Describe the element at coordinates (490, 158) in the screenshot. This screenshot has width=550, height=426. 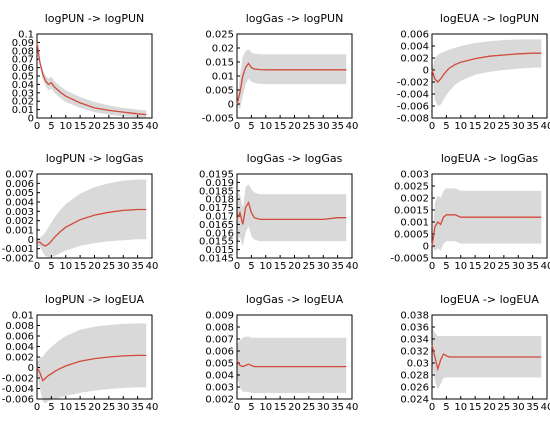
I see `chart-title: logEUA -> logGas` at that location.